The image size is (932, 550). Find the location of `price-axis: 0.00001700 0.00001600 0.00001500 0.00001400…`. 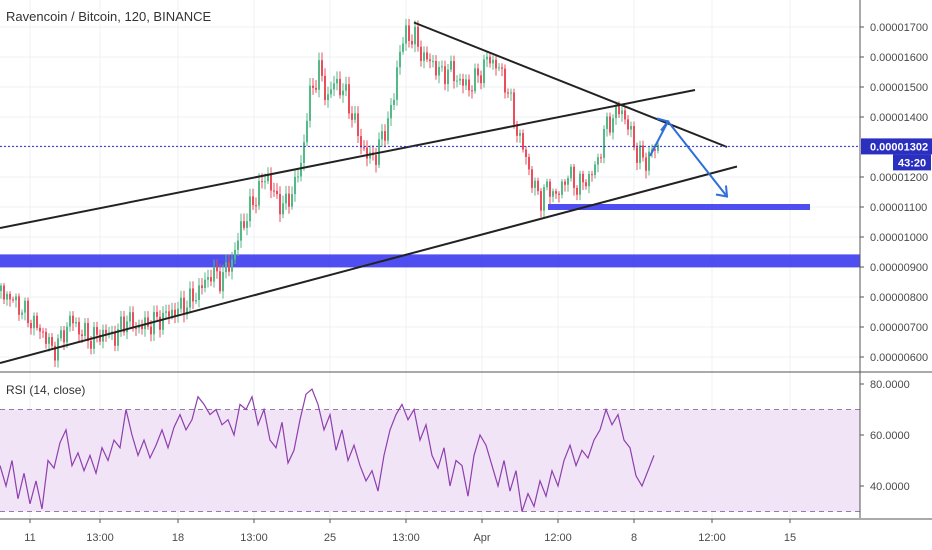

price-axis: 0.00001700 0.00001600 0.00001500 0.00001400… is located at coordinates (894, 193).